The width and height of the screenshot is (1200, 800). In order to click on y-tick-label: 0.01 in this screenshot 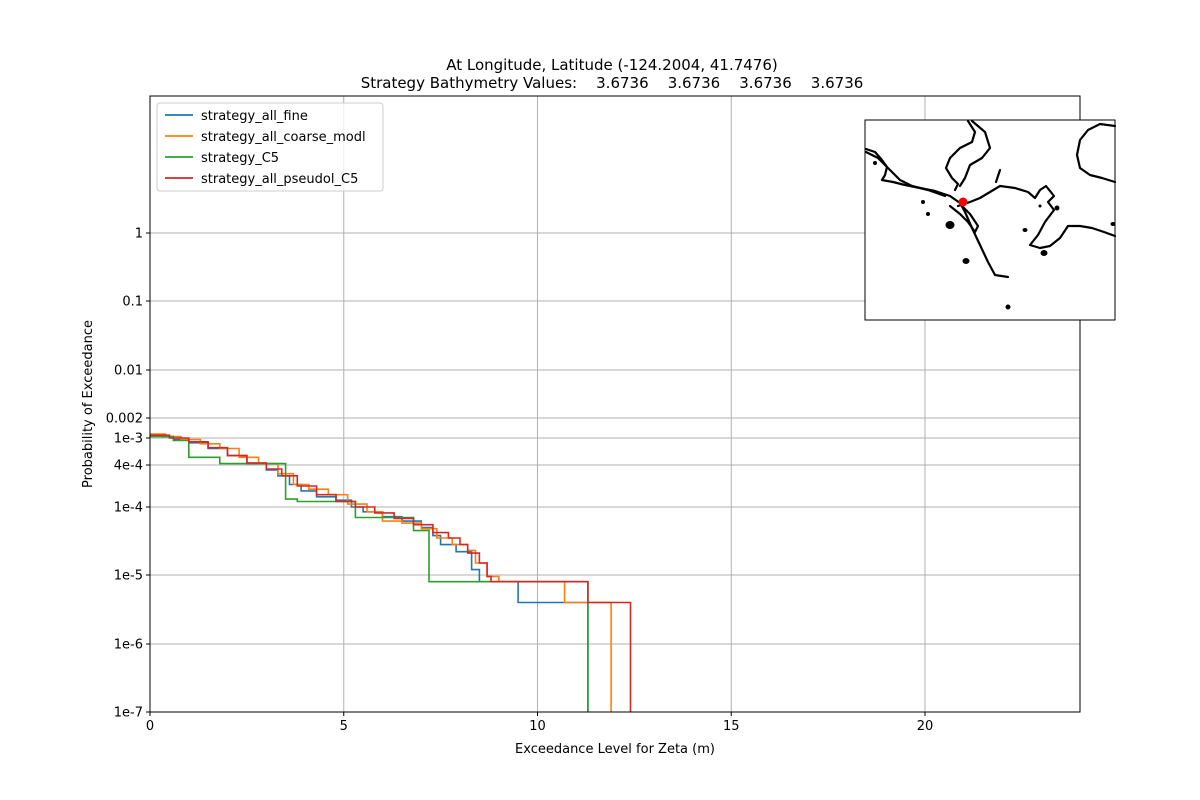, I will do `click(128, 371)`.